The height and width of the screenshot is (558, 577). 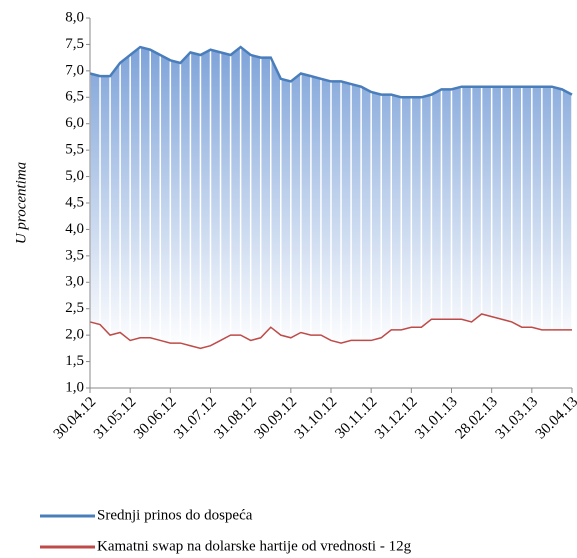 I want to click on x-tick-label: 31.03.13, so click(x=517, y=418).